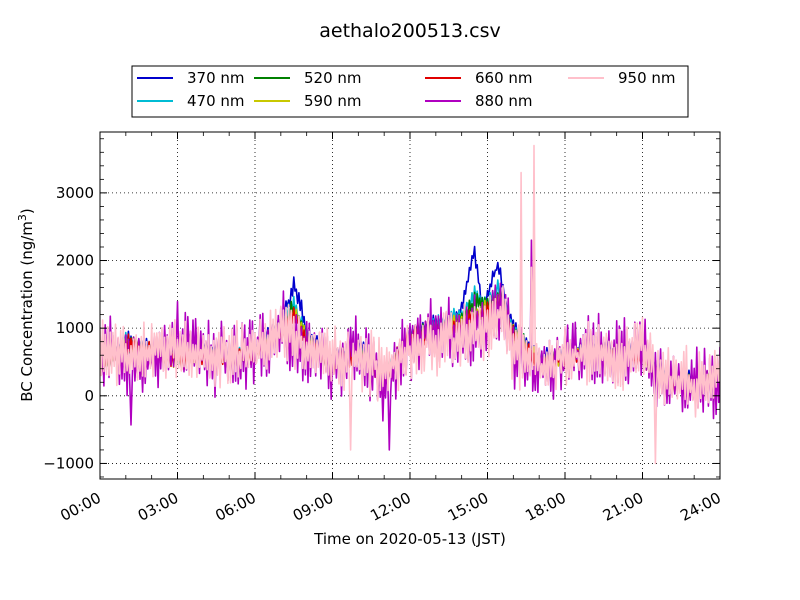 Image resolution: width=800 pixels, height=600 pixels. Describe the element at coordinates (75, 193) in the screenshot. I see `y-tick-label: 3000` at that location.